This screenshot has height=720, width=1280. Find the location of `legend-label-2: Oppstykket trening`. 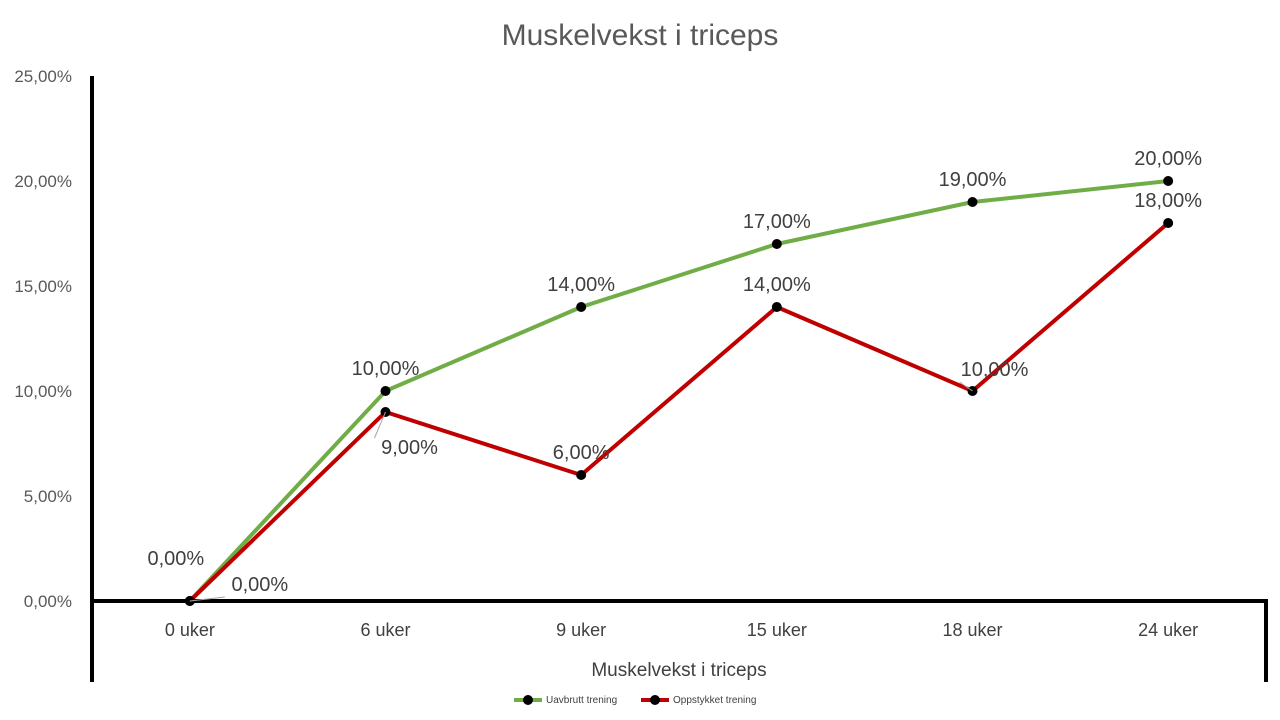

legend-label-2: Oppstykket trening is located at coordinates (714, 700).